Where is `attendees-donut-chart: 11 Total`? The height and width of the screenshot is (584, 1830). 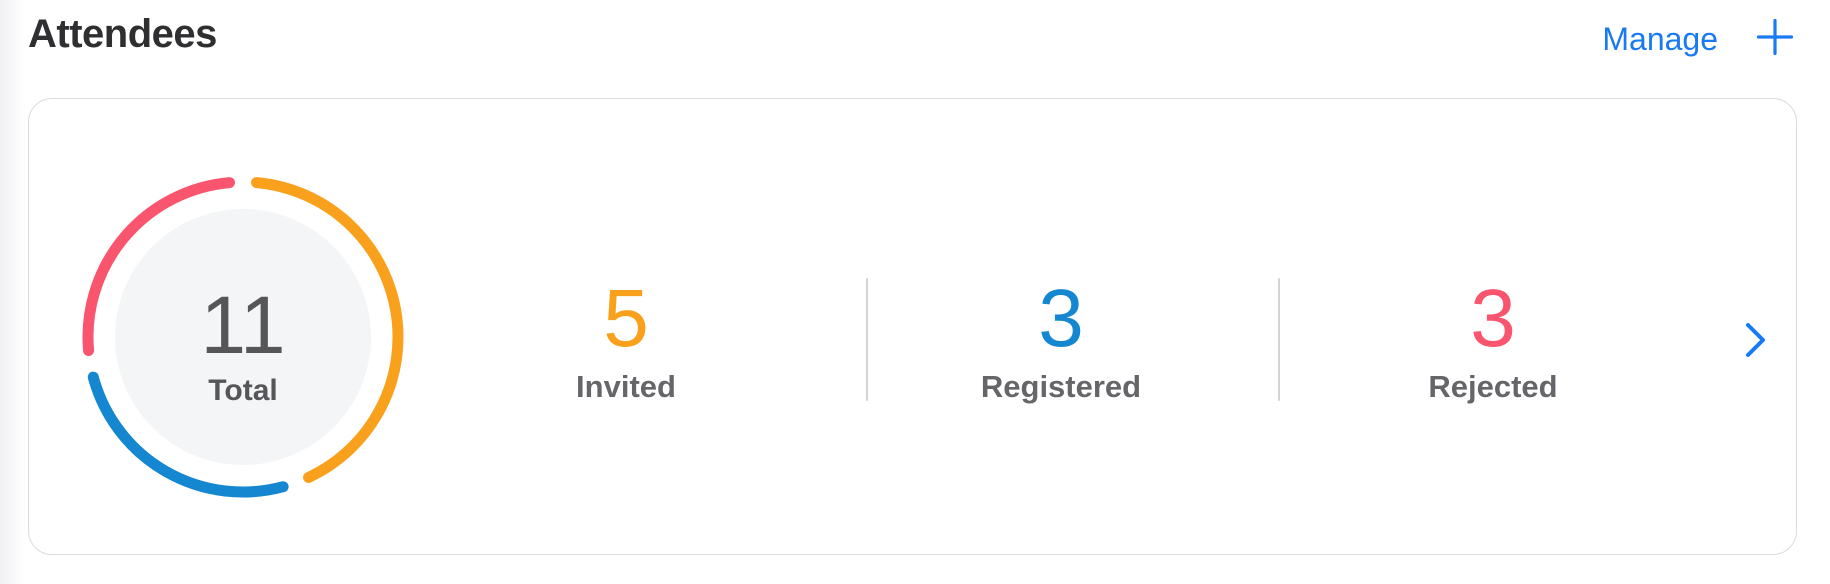 attendees-donut-chart: 11 Total is located at coordinates (243, 337).